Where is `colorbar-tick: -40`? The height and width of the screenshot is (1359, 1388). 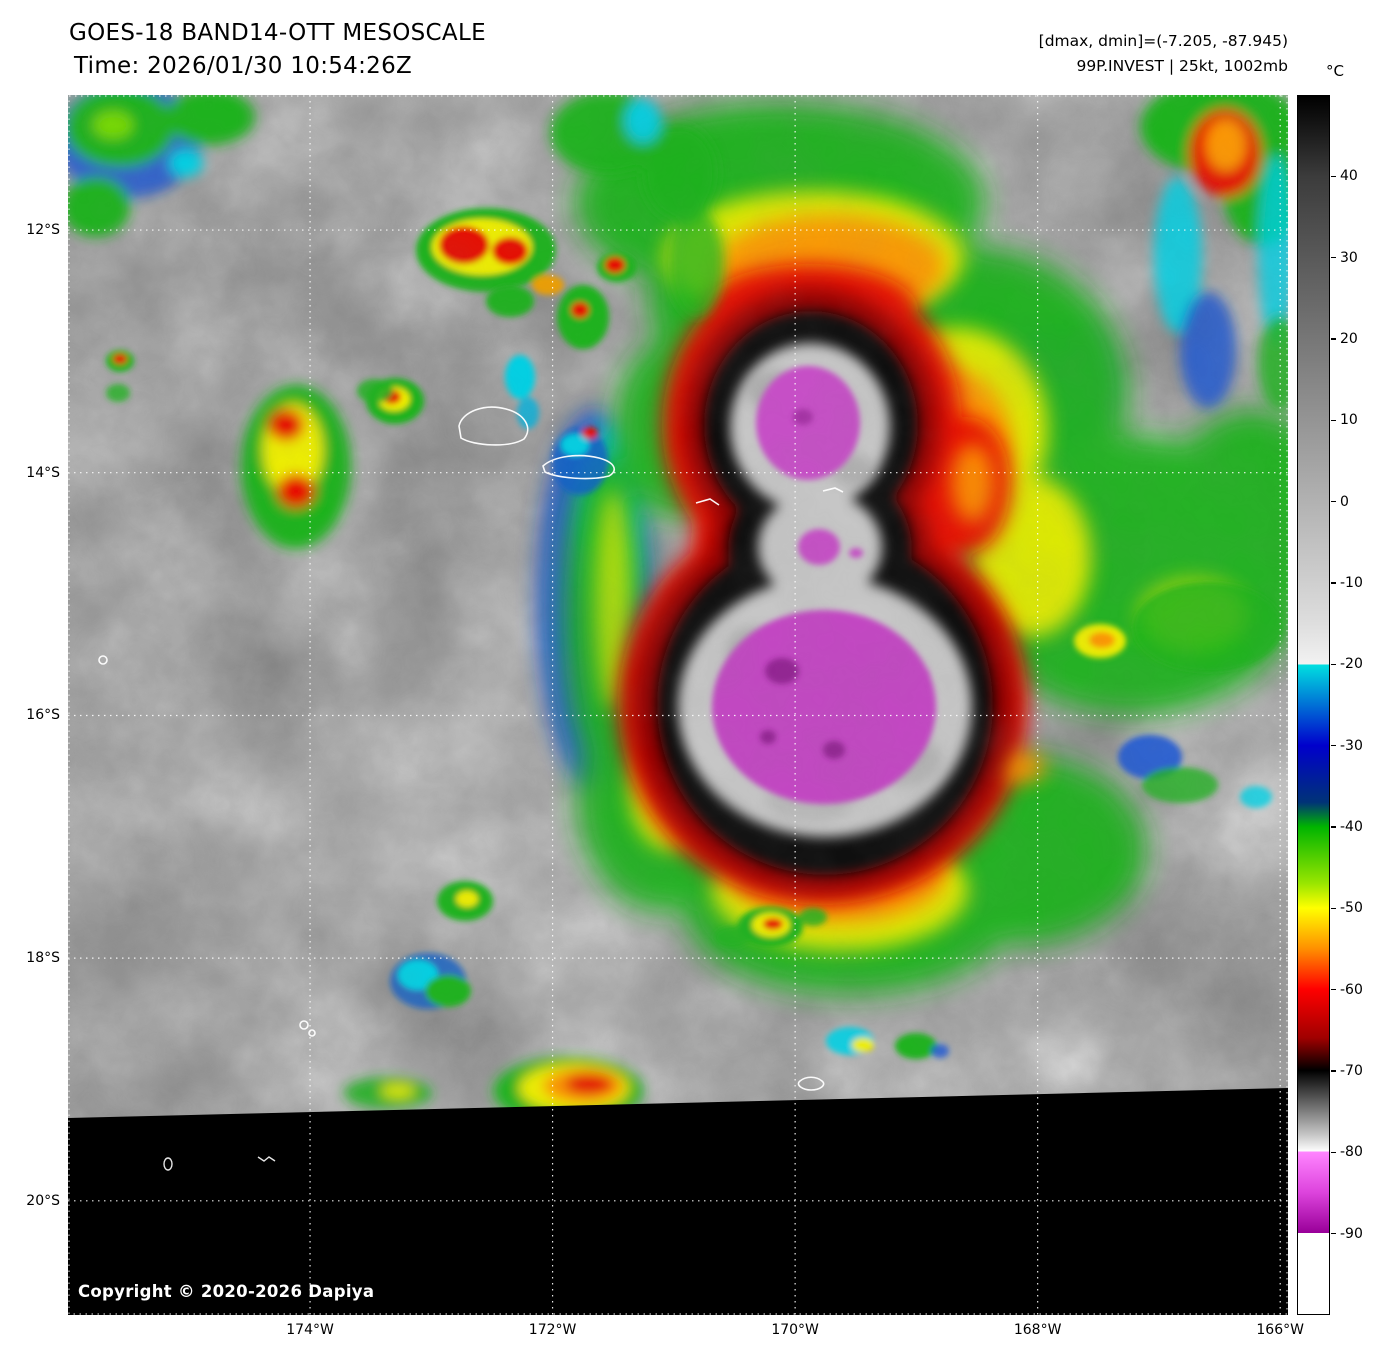 colorbar-tick: -40 is located at coordinates (1347, 827).